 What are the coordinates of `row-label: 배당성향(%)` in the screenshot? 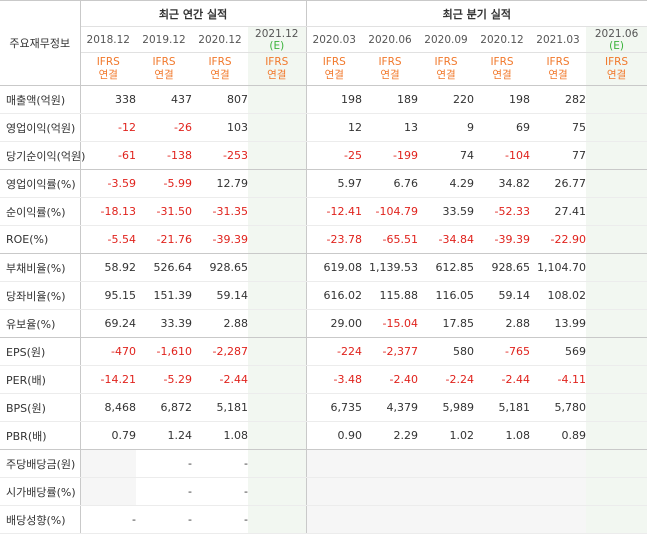 It's located at (40, 519).